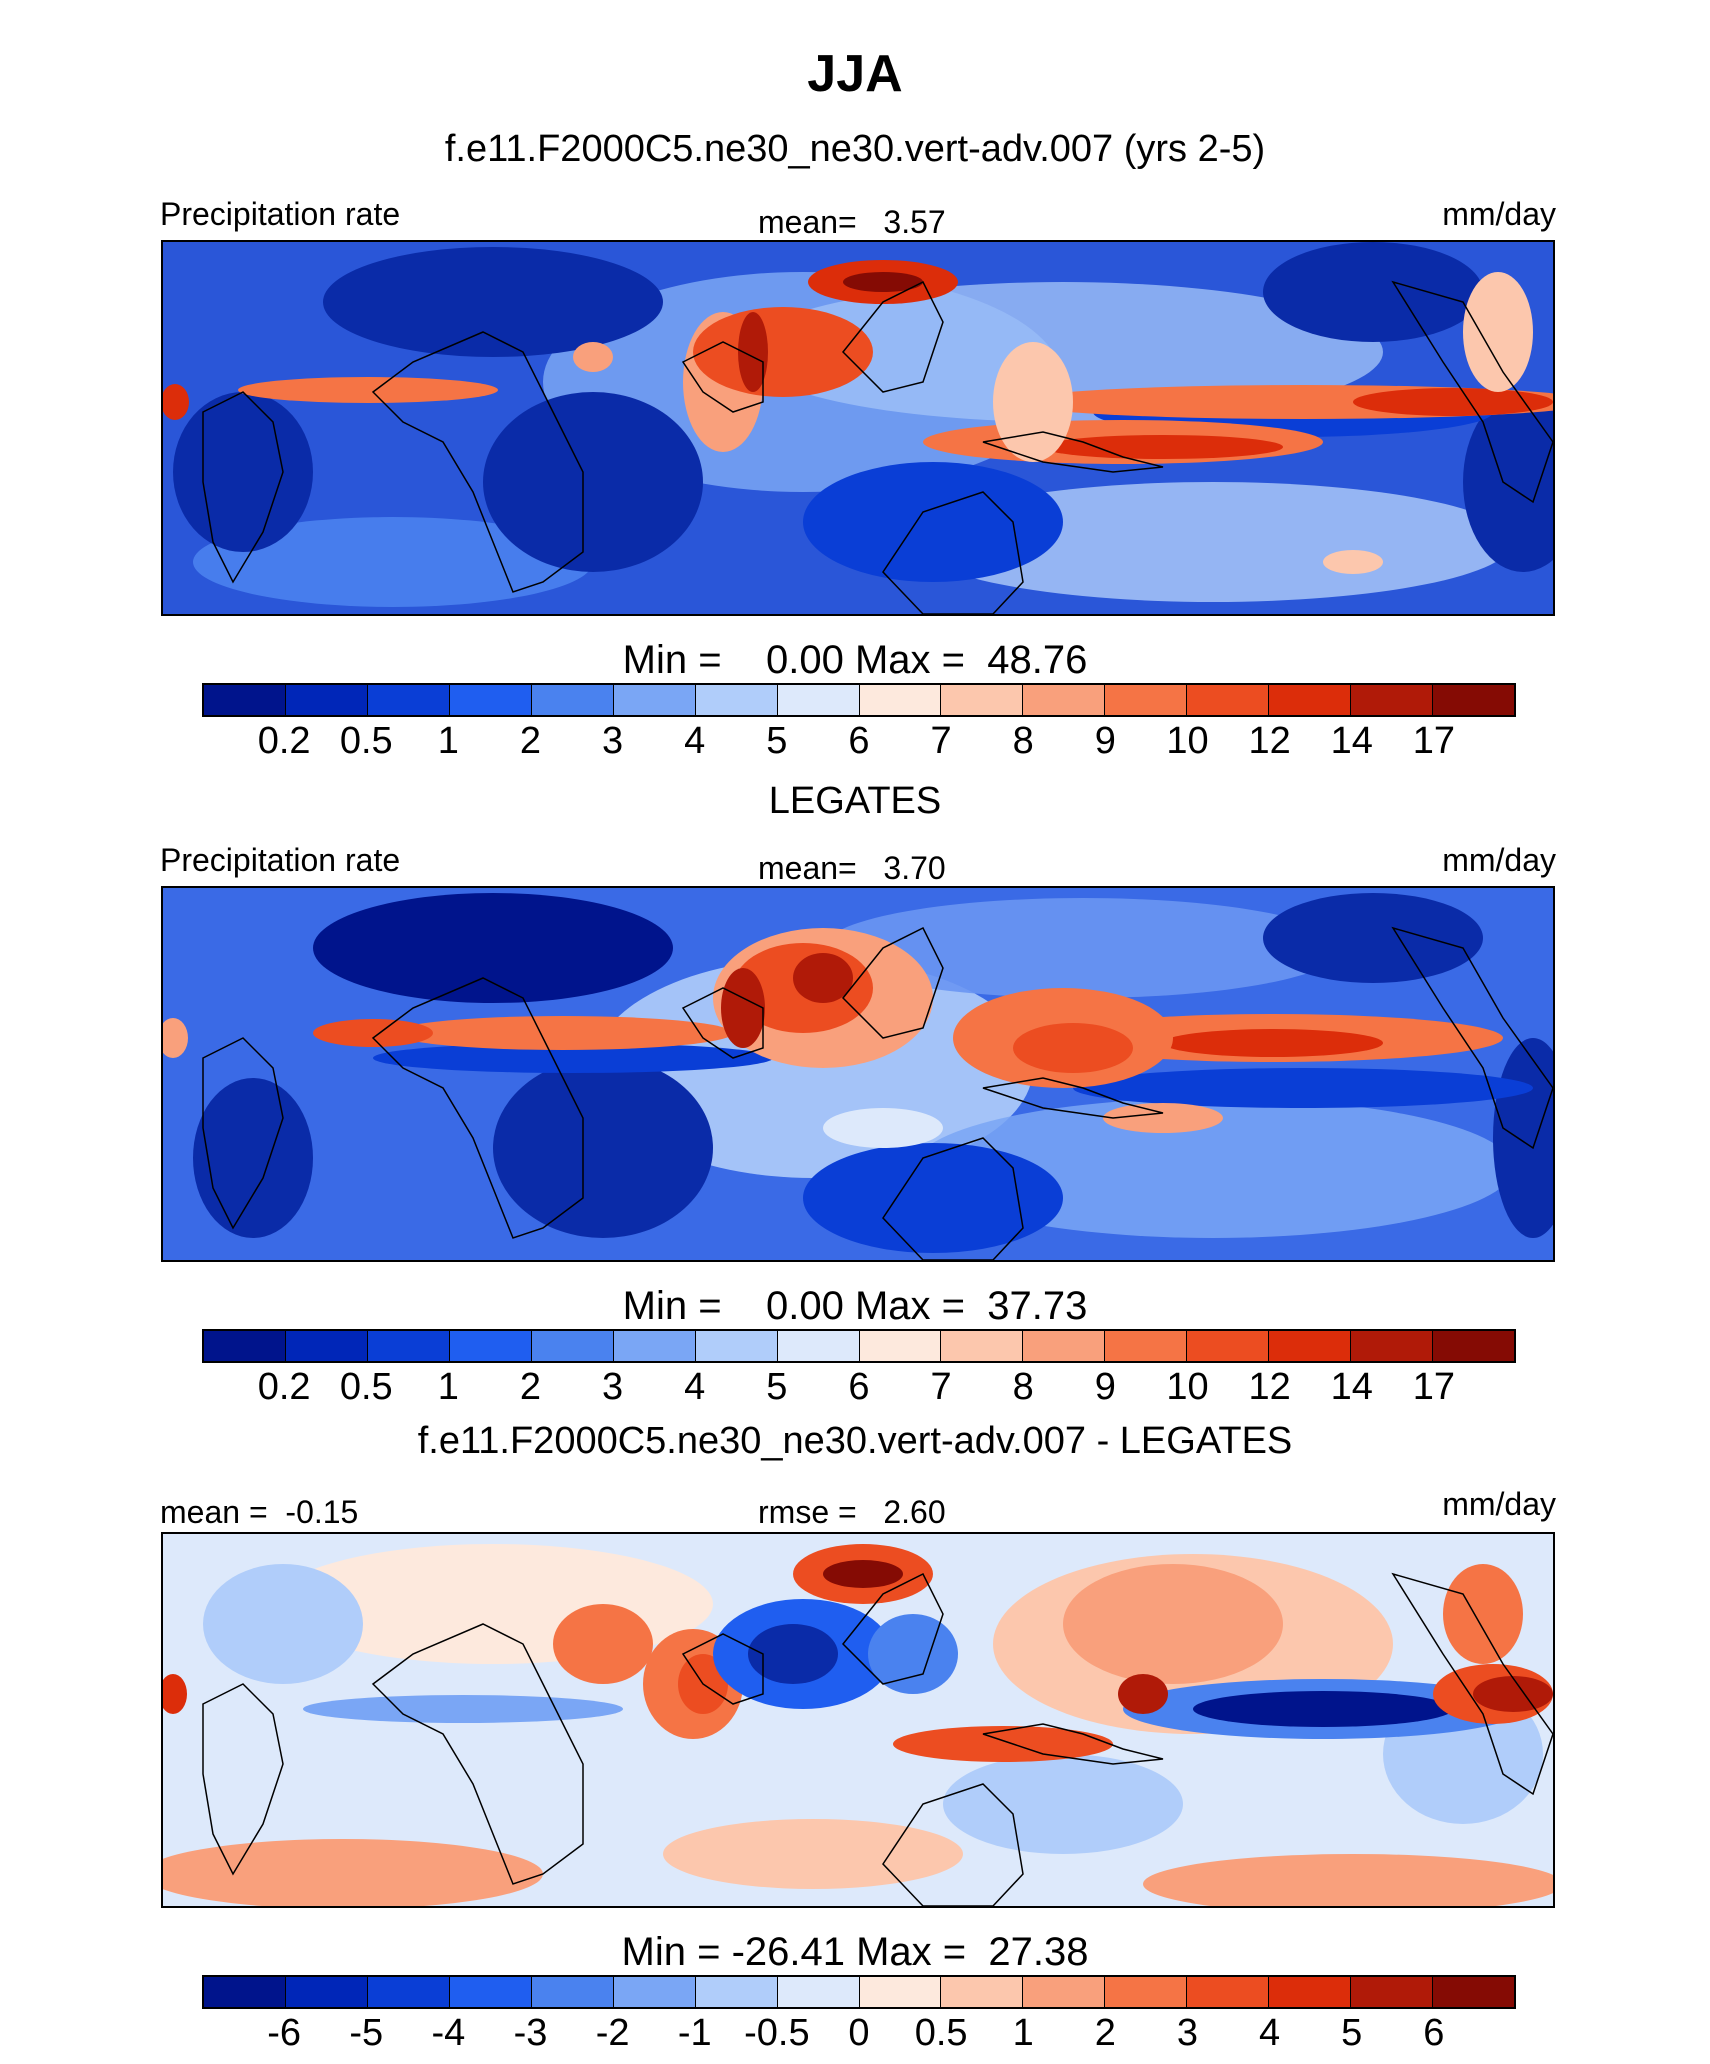  I want to click on panel1-units-label: mm/day, so click(1499, 214).